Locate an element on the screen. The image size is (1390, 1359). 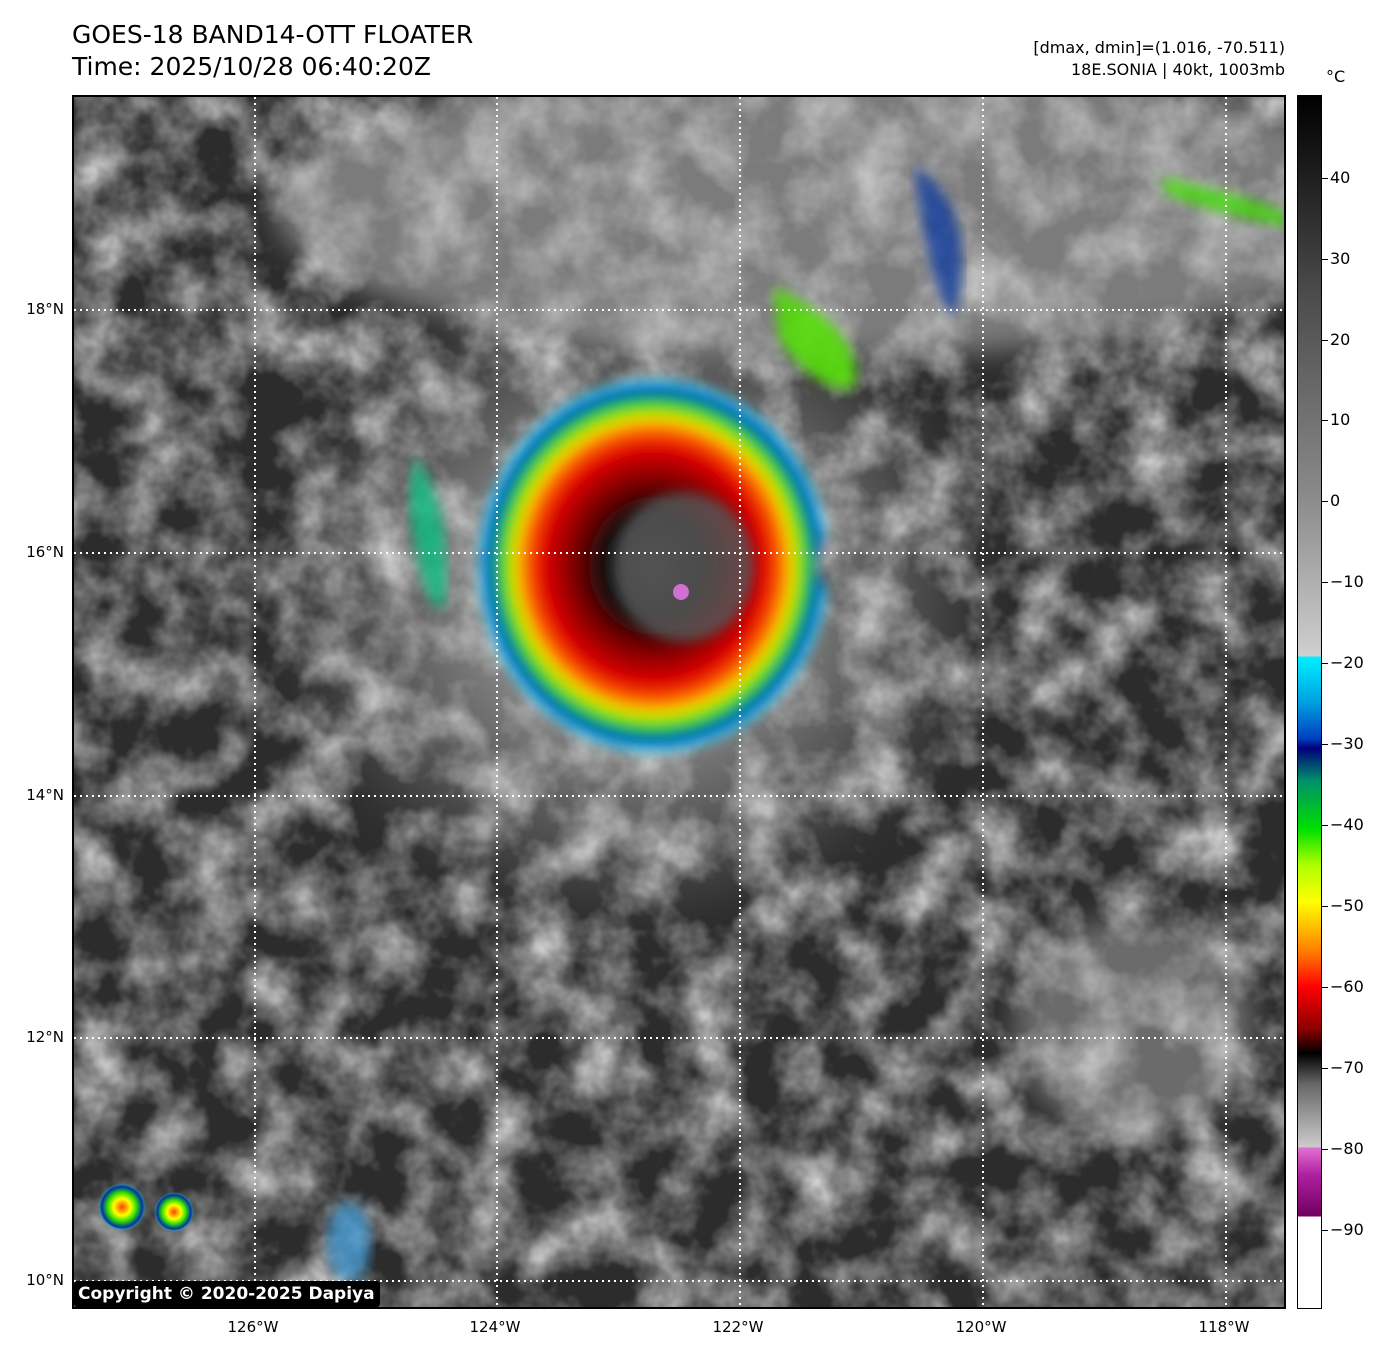
colorbar-label: −50 is located at coordinates (1347, 905).